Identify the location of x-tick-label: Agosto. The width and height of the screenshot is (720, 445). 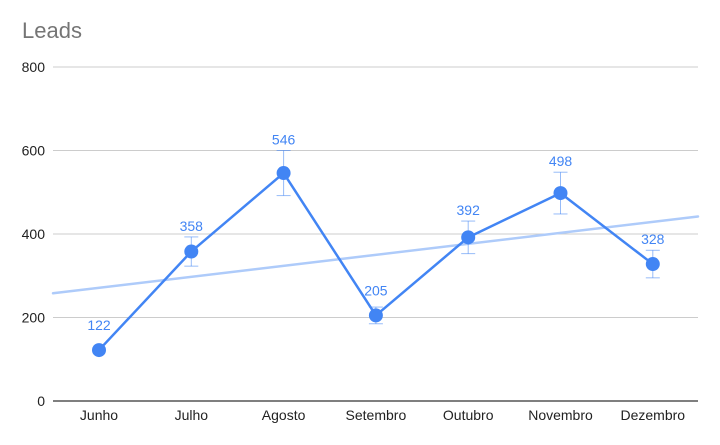
(284, 415).